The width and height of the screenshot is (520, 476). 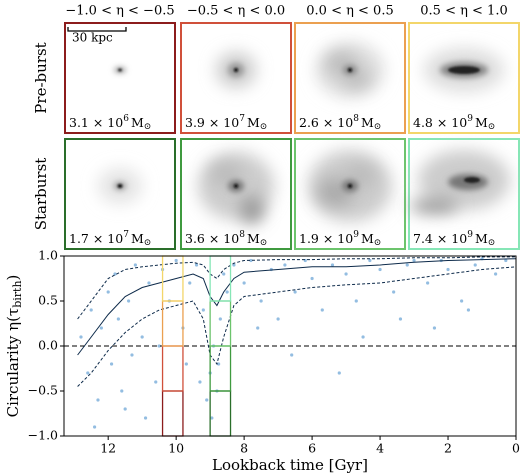 What do you see at coordinates (244, 448) in the screenshot?
I see `x-tick-label: 8` at bounding box center [244, 448].